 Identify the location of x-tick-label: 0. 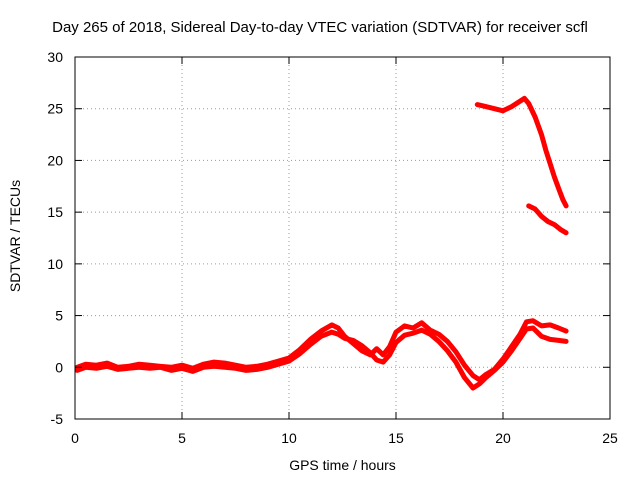
(75, 438).